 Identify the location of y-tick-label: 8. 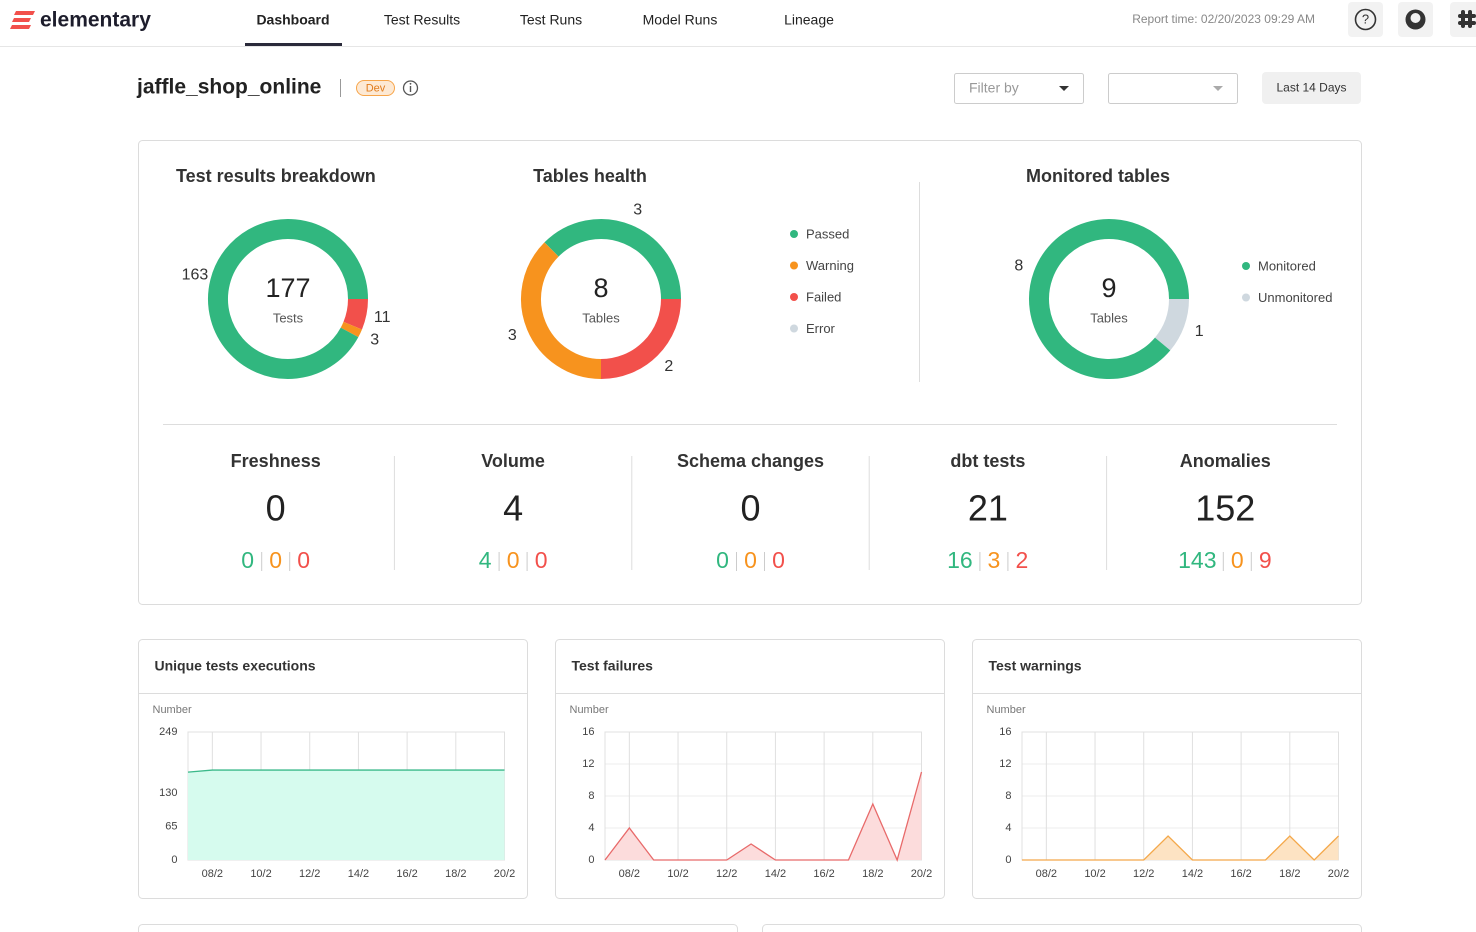
(1008, 796).